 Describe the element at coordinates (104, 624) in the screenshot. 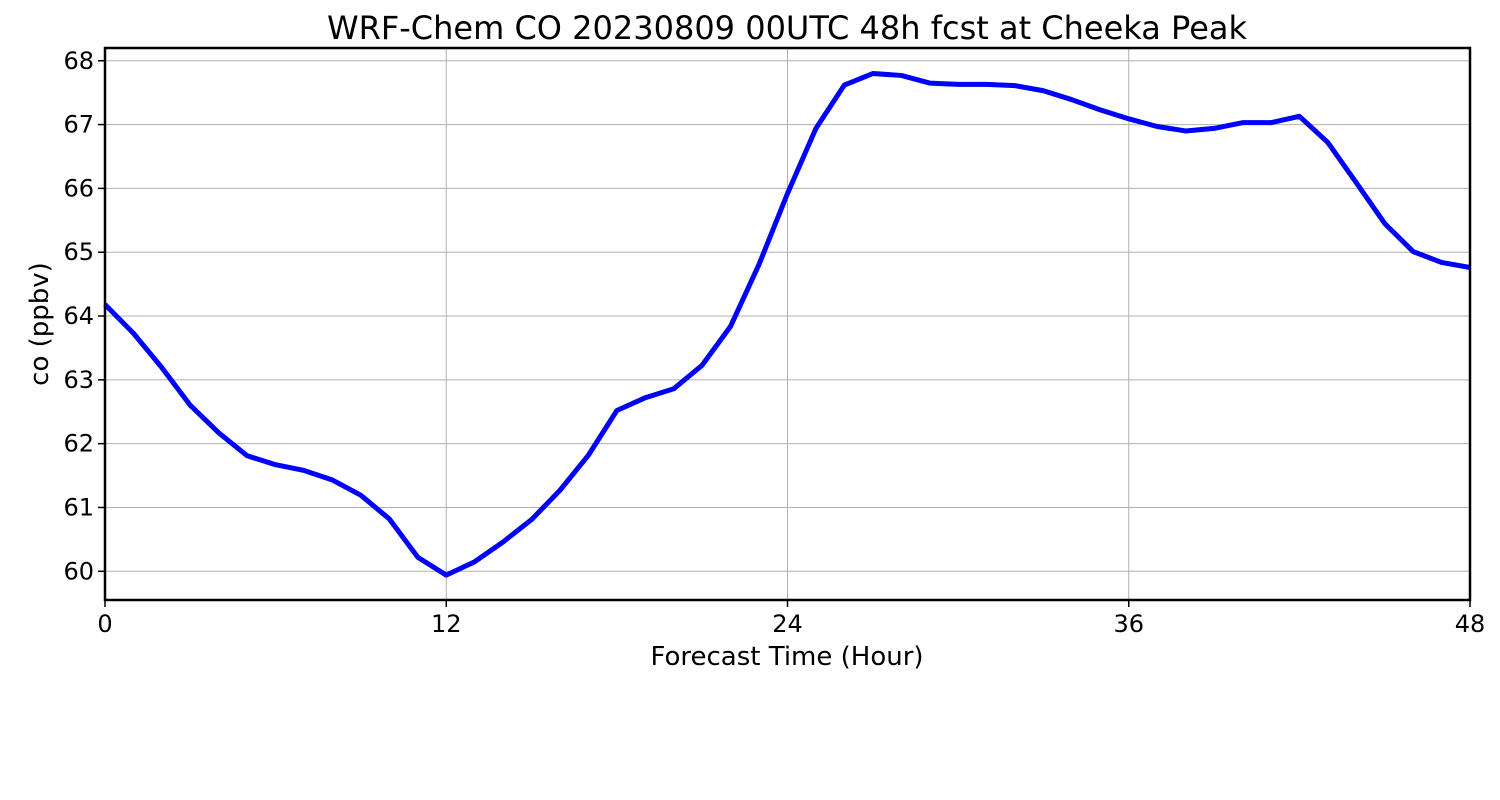

I see `x-tick-label: 0` at that location.